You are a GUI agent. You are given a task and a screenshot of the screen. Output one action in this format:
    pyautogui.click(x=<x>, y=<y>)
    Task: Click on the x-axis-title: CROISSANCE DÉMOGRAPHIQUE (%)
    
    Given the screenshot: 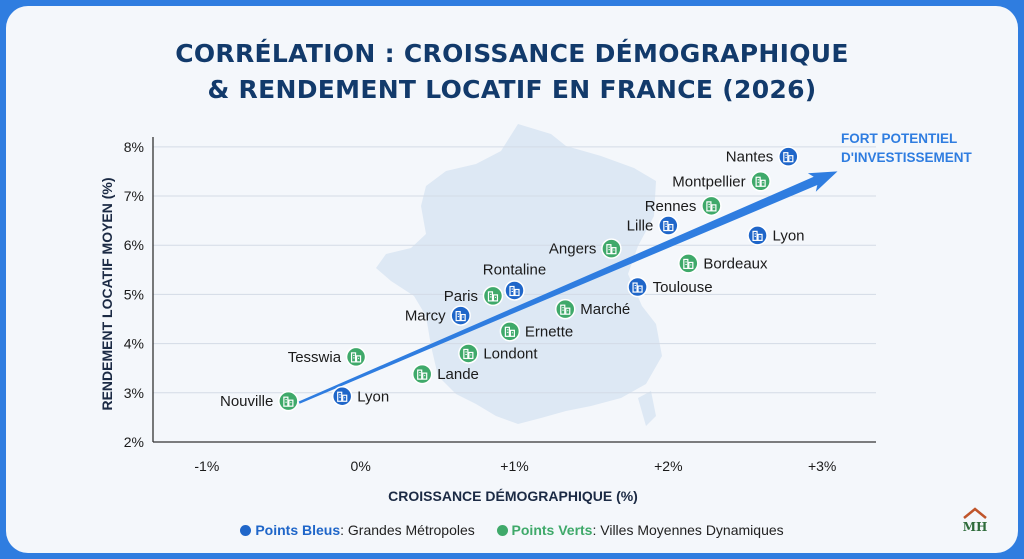 What is the action you would take?
    pyautogui.click(x=513, y=496)
    